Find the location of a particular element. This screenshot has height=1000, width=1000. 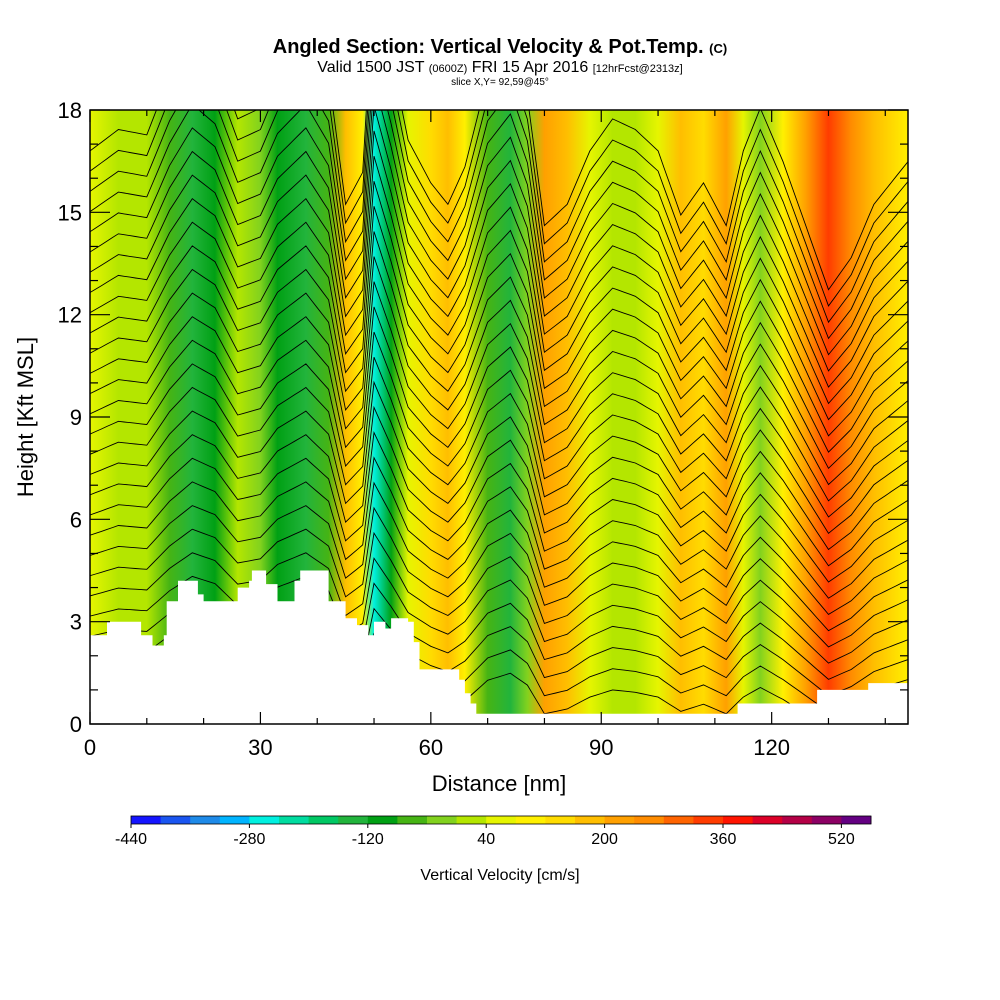

colorbar: -440 -280 -120 40 200 360 520 is located at coordinates (493, 831).